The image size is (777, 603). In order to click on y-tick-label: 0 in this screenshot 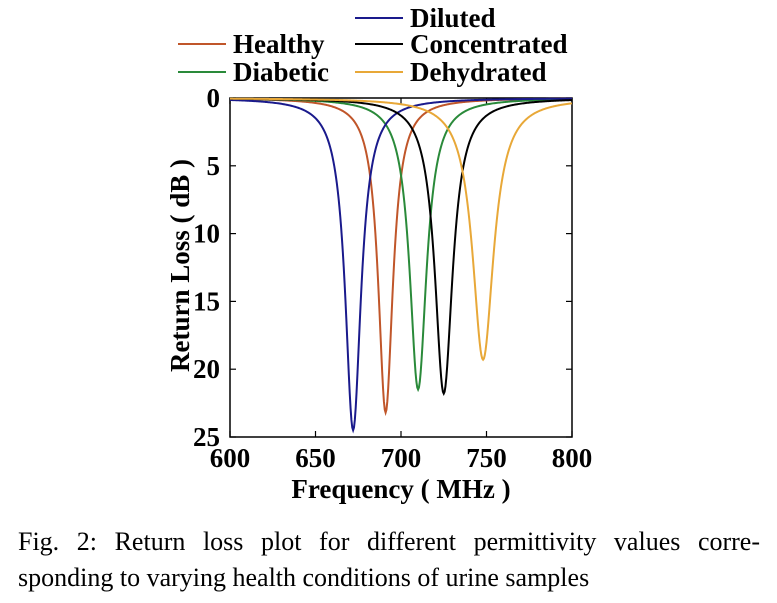, I will do `click(214, 98)`.